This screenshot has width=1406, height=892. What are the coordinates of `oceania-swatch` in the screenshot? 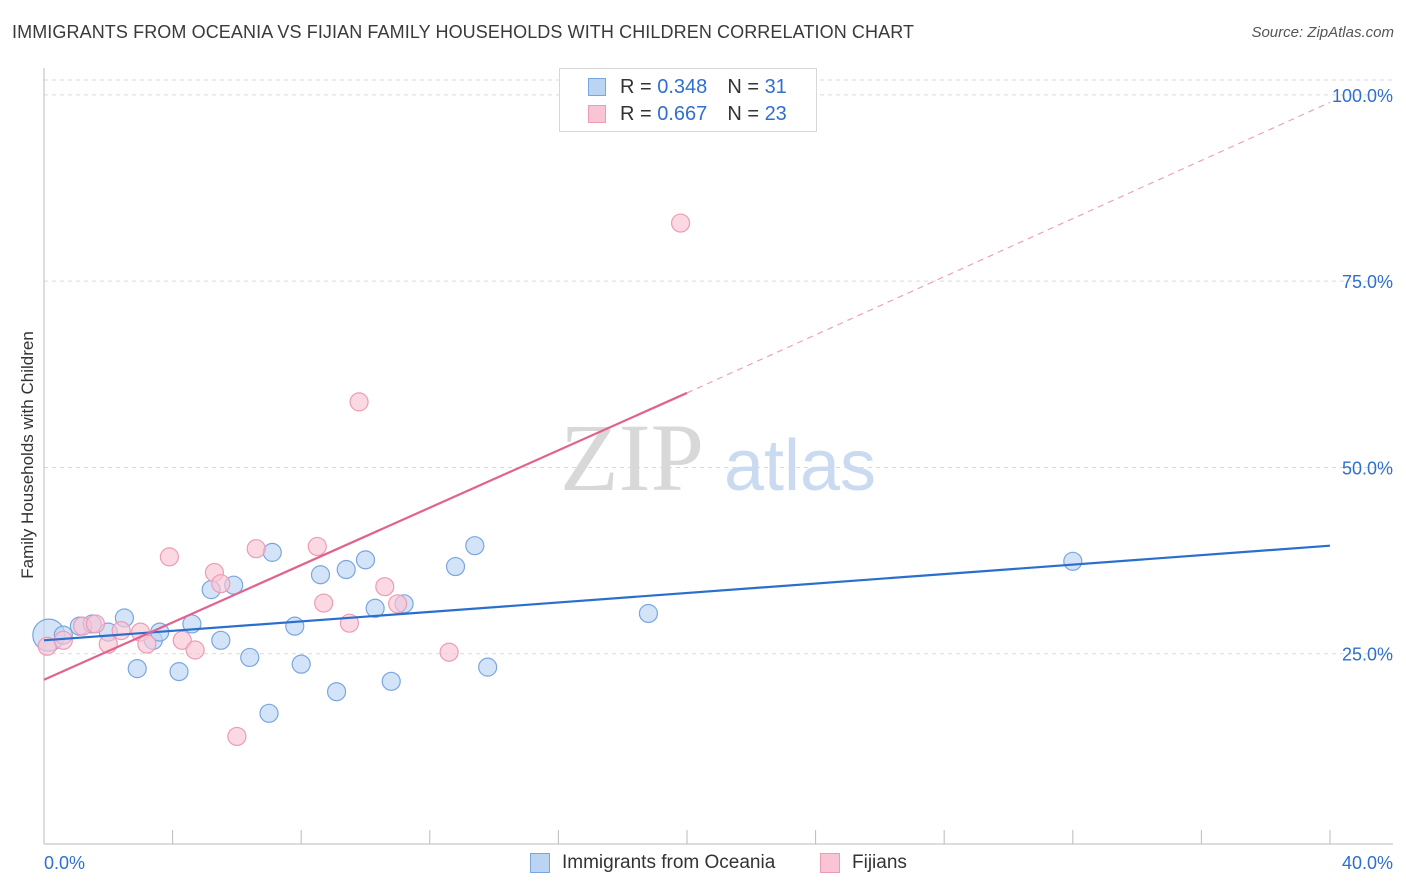 It's located at (597, 87).